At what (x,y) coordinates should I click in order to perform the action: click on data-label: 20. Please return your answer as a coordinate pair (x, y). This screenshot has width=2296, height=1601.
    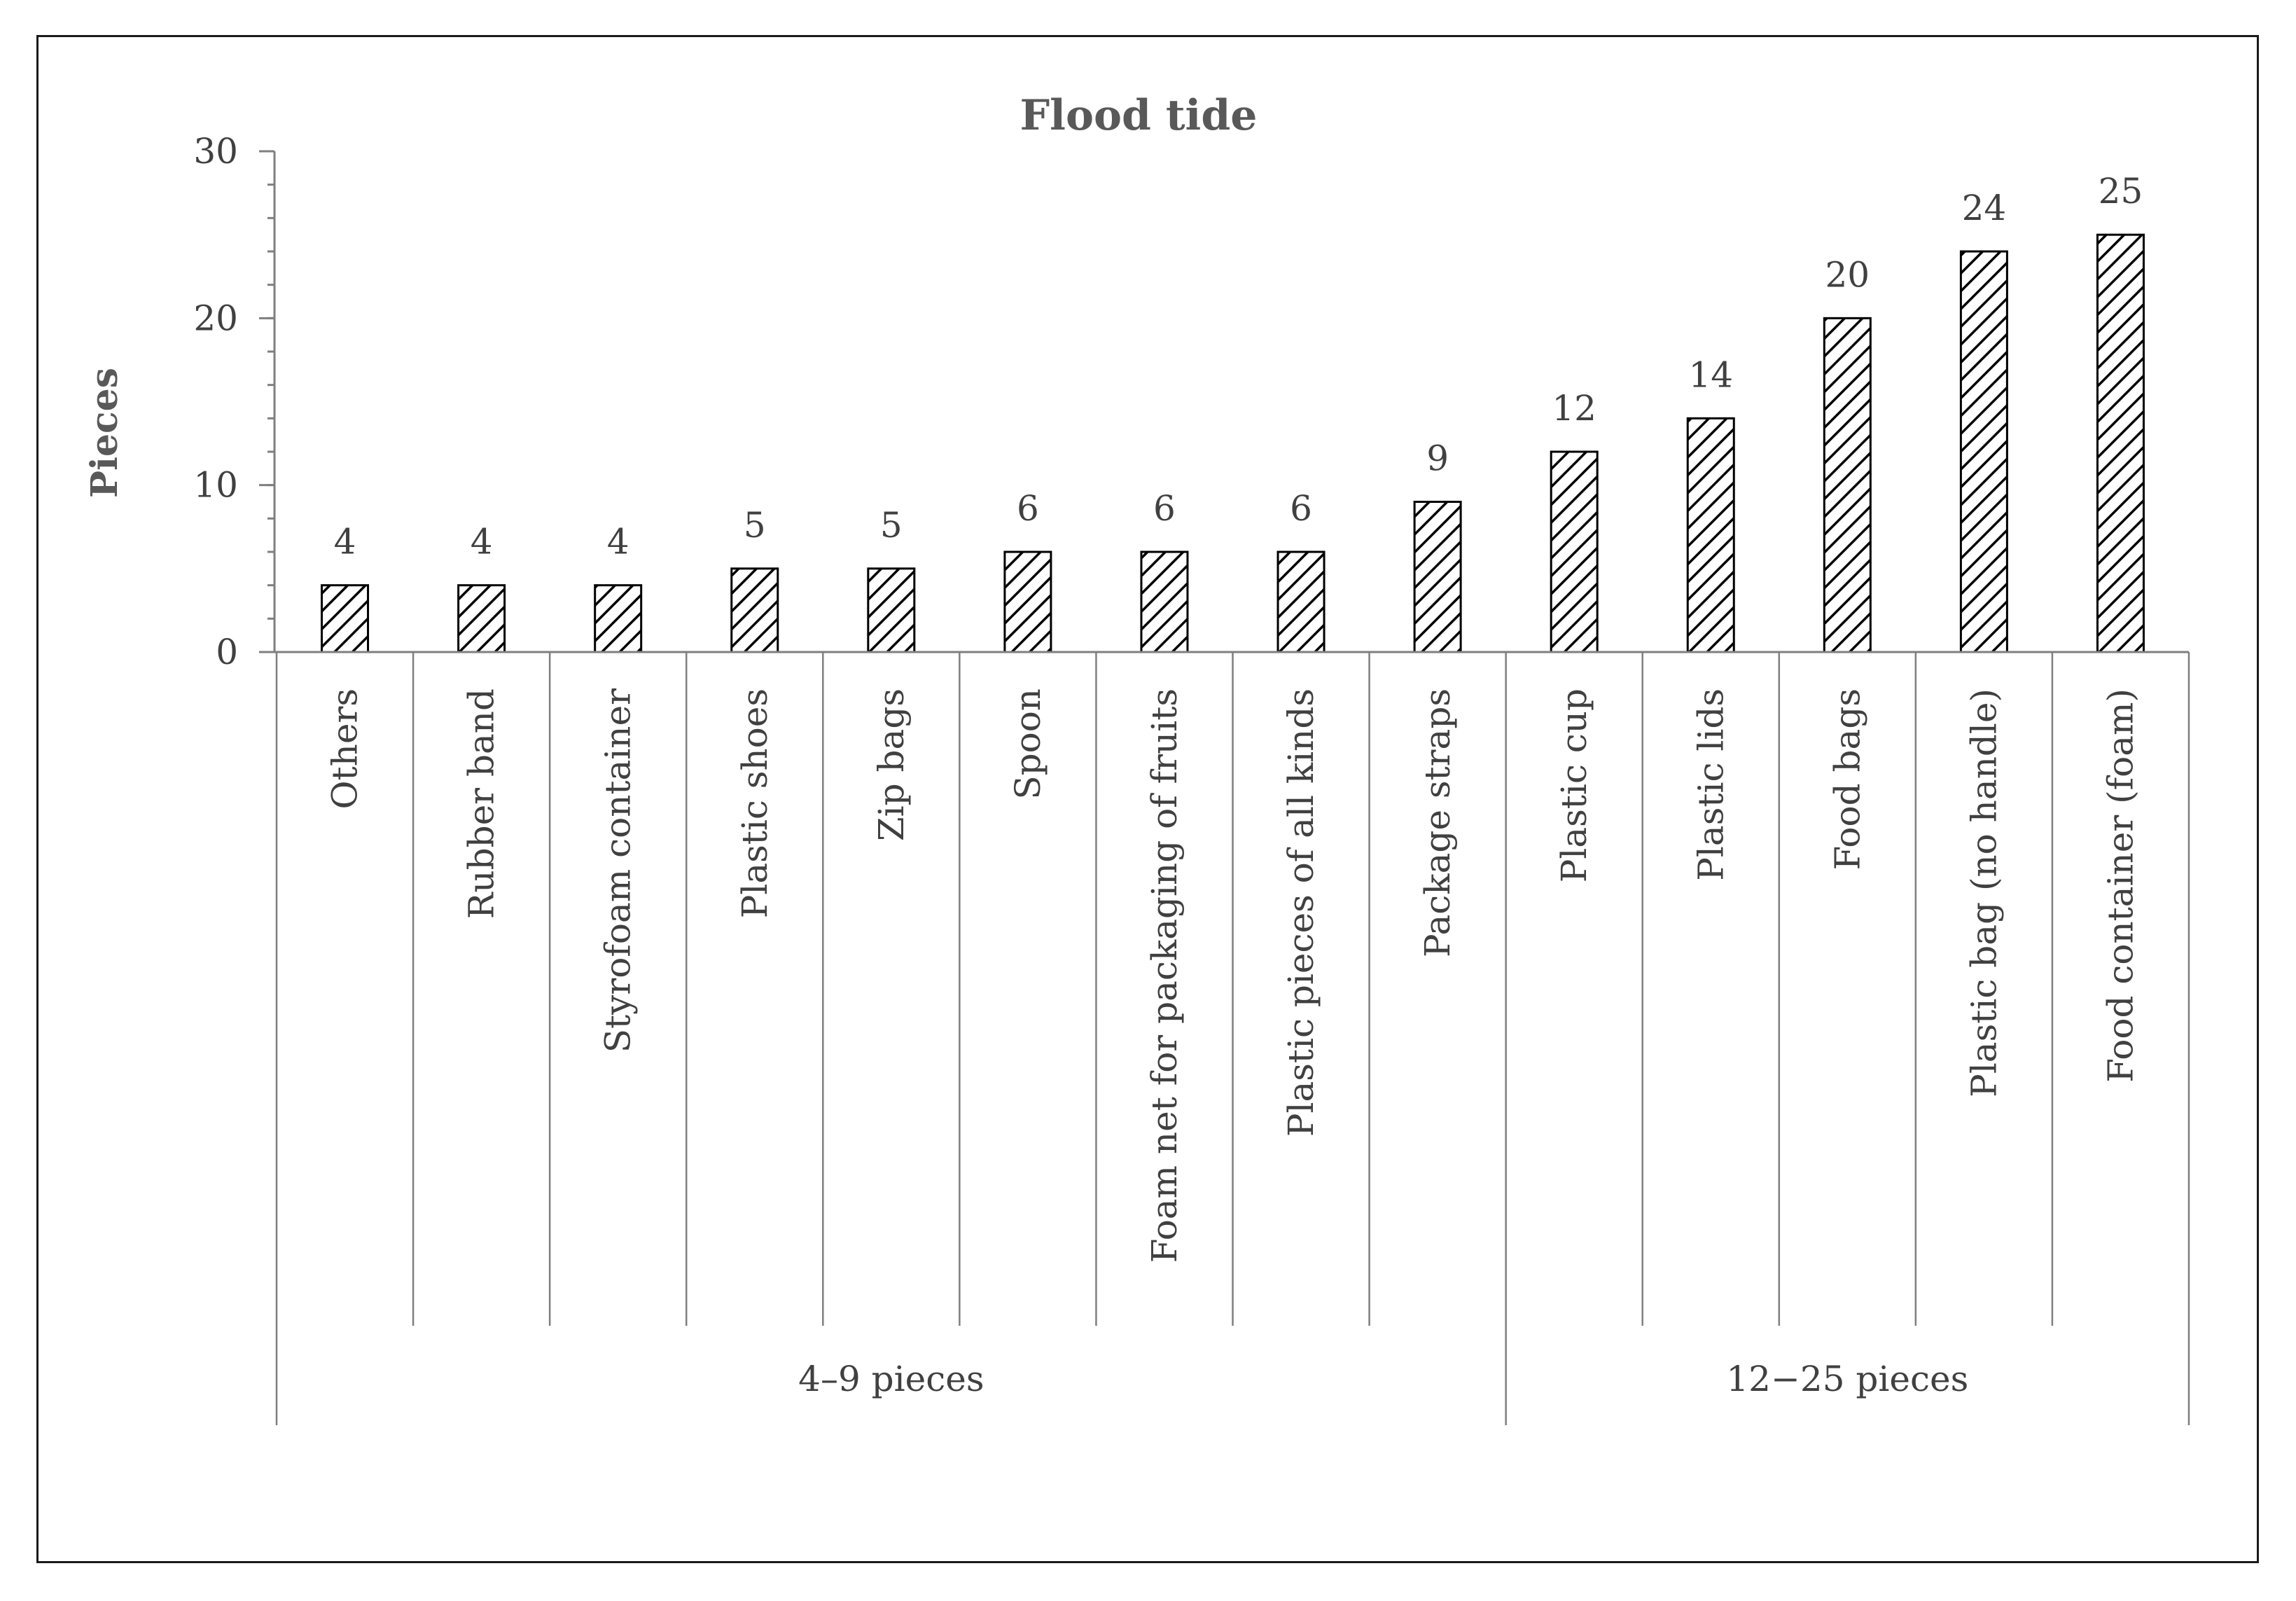
    Looking at the image, I should click on (1847, 274).